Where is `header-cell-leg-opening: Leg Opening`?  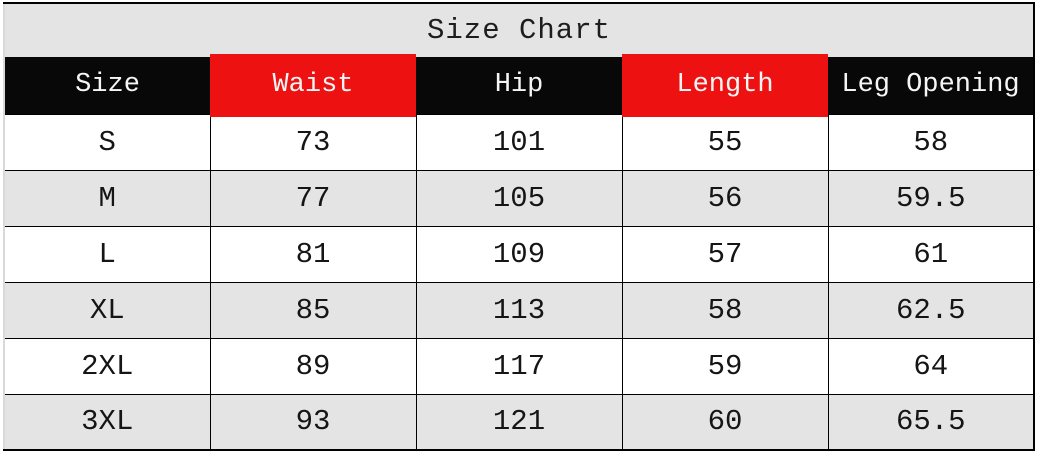 header-cell-leg-opening: Leg Opening is located at coordinates (931, 85).